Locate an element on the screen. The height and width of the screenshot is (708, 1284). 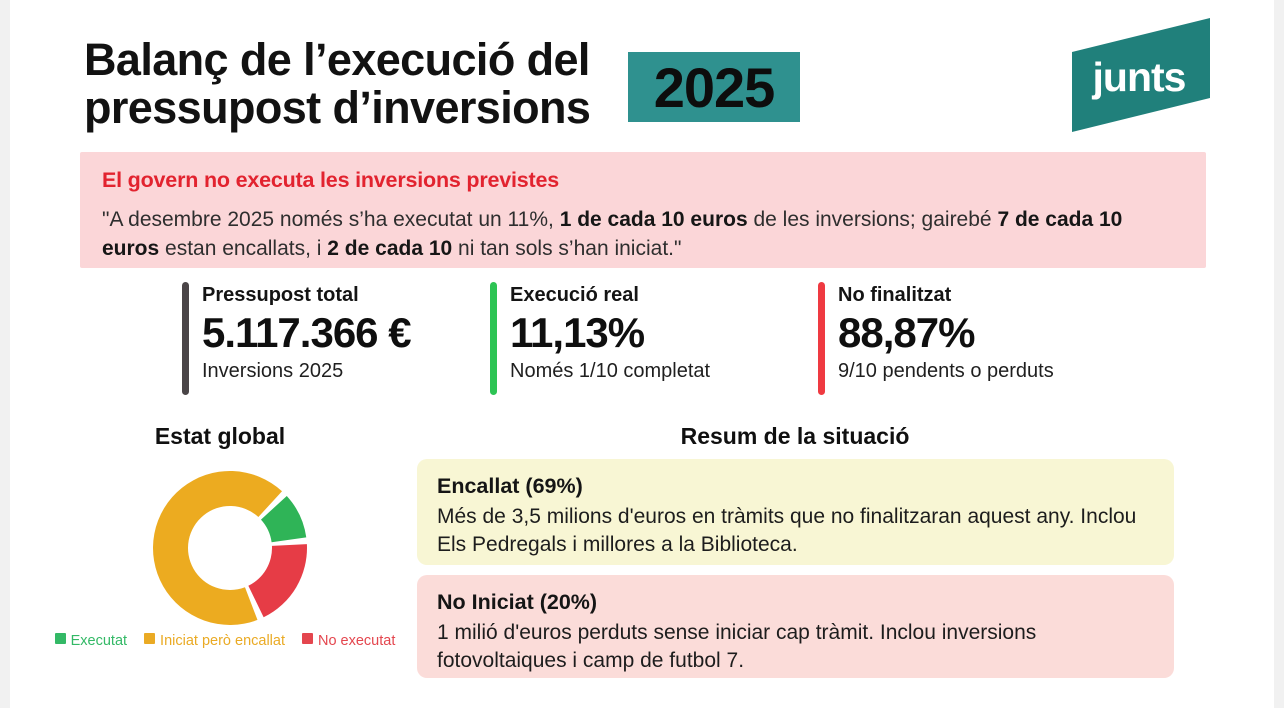
summary-heading: Resum de la situació is located at coordinates (795, 436).